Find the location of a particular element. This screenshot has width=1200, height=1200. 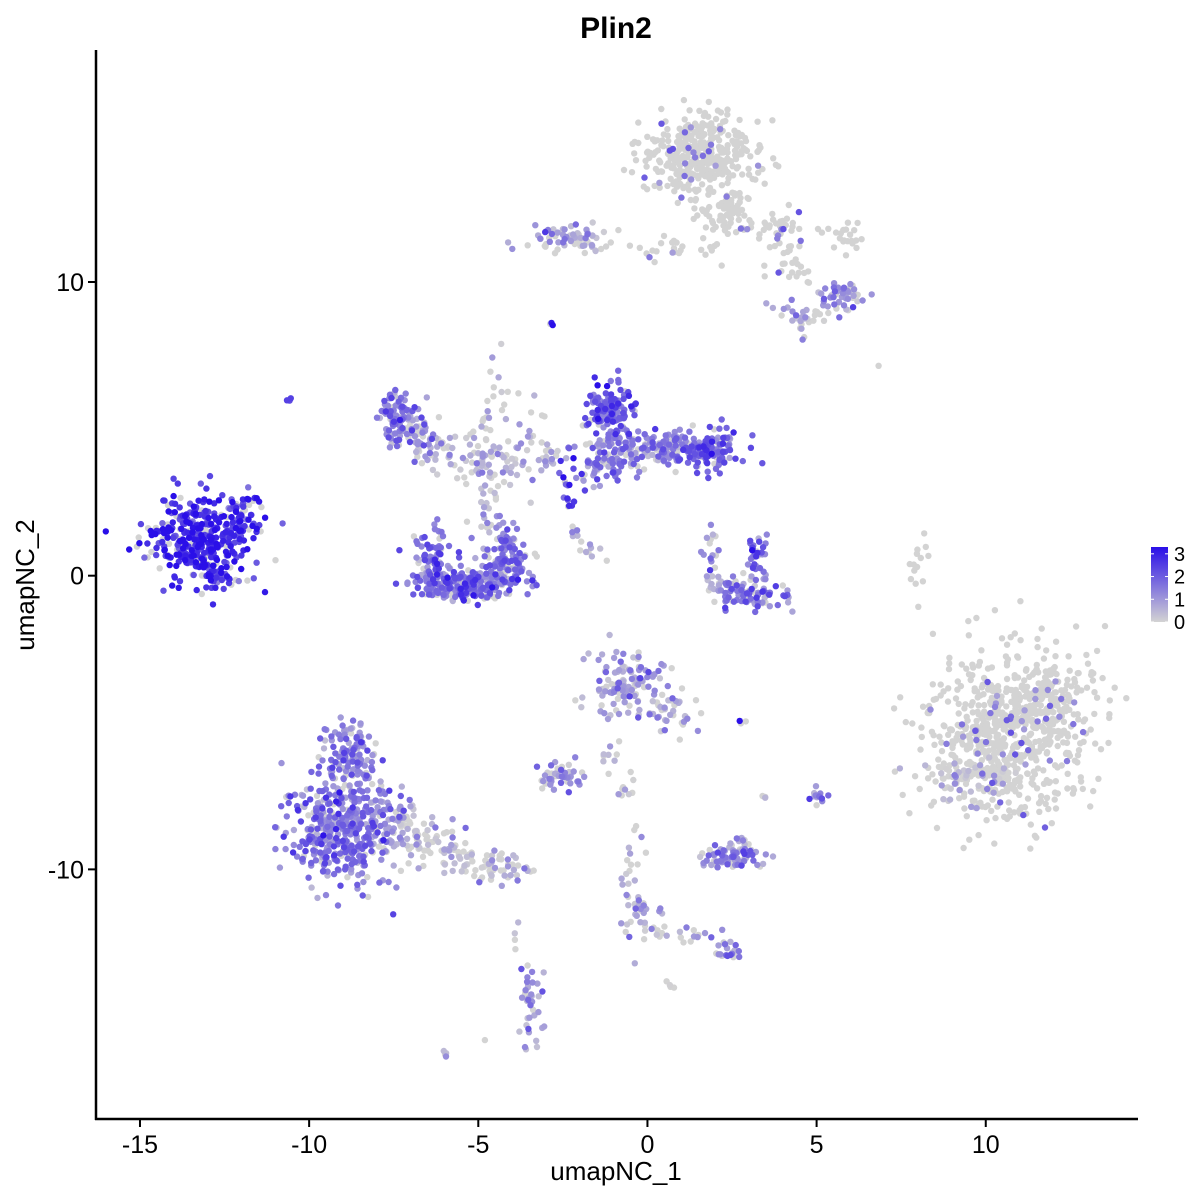

x-tick-label: 5 is located at coordinates (817, 1145).